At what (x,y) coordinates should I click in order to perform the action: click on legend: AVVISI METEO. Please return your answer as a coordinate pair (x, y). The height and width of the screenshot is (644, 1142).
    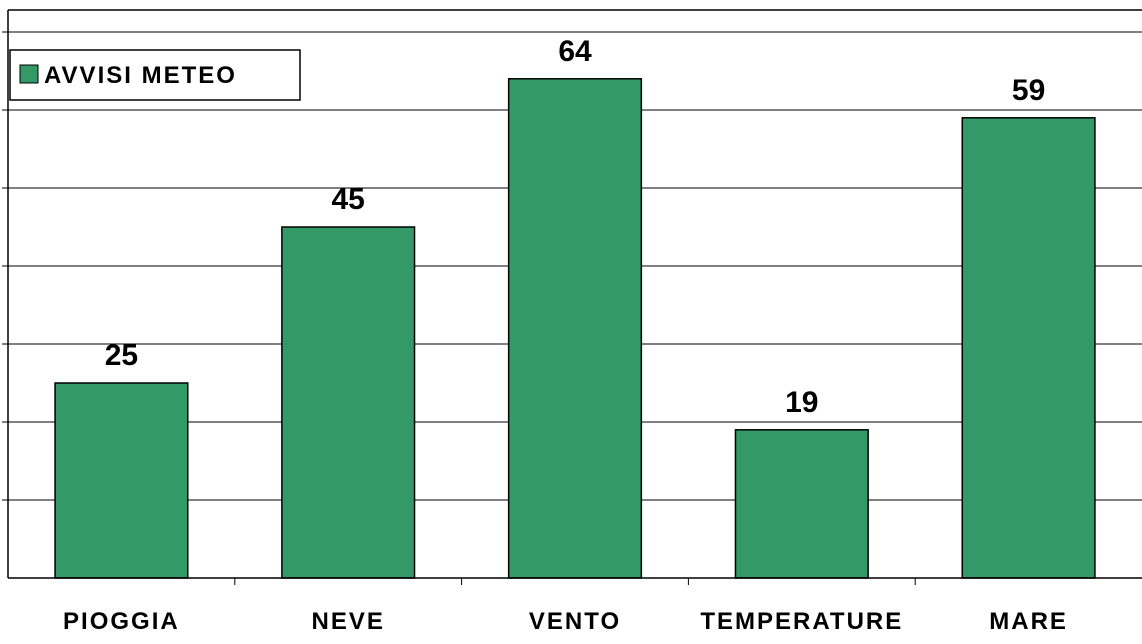
    Looking at the image, I should click on (155, 75).